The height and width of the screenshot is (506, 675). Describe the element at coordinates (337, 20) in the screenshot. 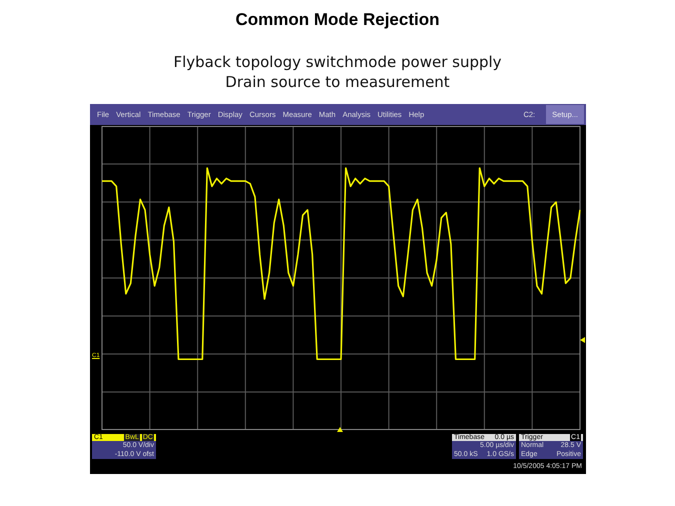

I see `chart-title: Common Mode Rejection` at that location.